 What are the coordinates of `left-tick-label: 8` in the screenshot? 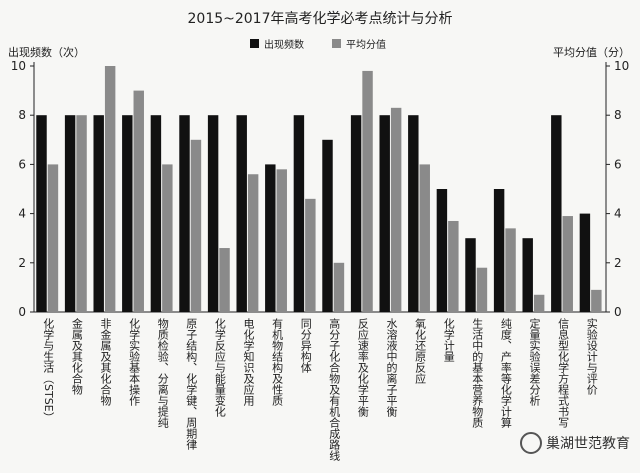 It's located at (22, 115).